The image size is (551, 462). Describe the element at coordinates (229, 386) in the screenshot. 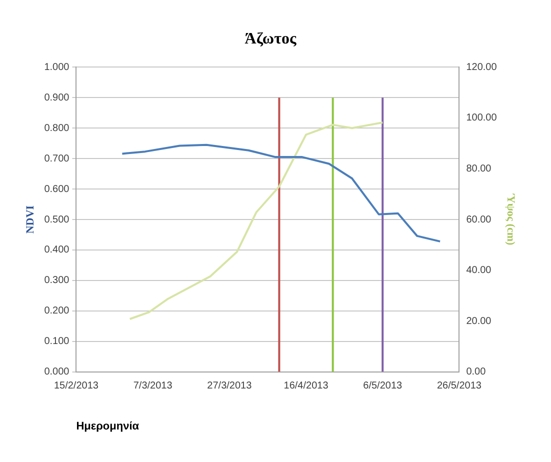

I see `x-tick-label: 27/3/2013` at that location.